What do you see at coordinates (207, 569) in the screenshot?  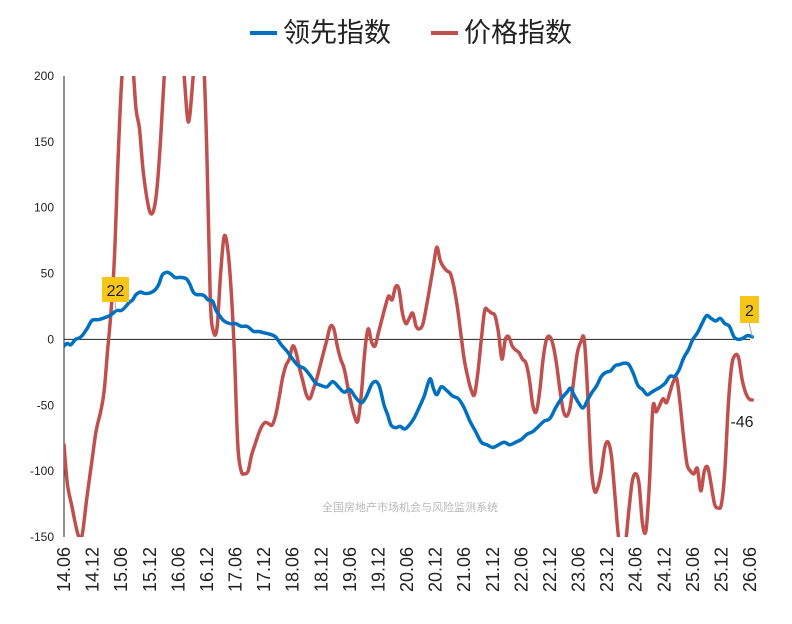 I see `x-tick-label: 16.12` at bounding box center [207, 569].